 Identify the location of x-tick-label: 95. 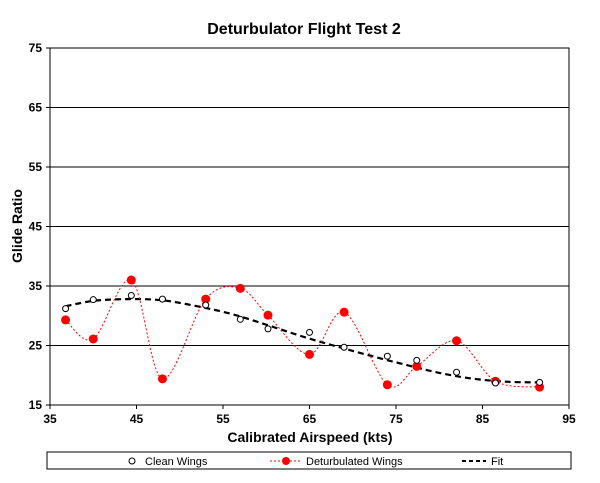
(569, 419).